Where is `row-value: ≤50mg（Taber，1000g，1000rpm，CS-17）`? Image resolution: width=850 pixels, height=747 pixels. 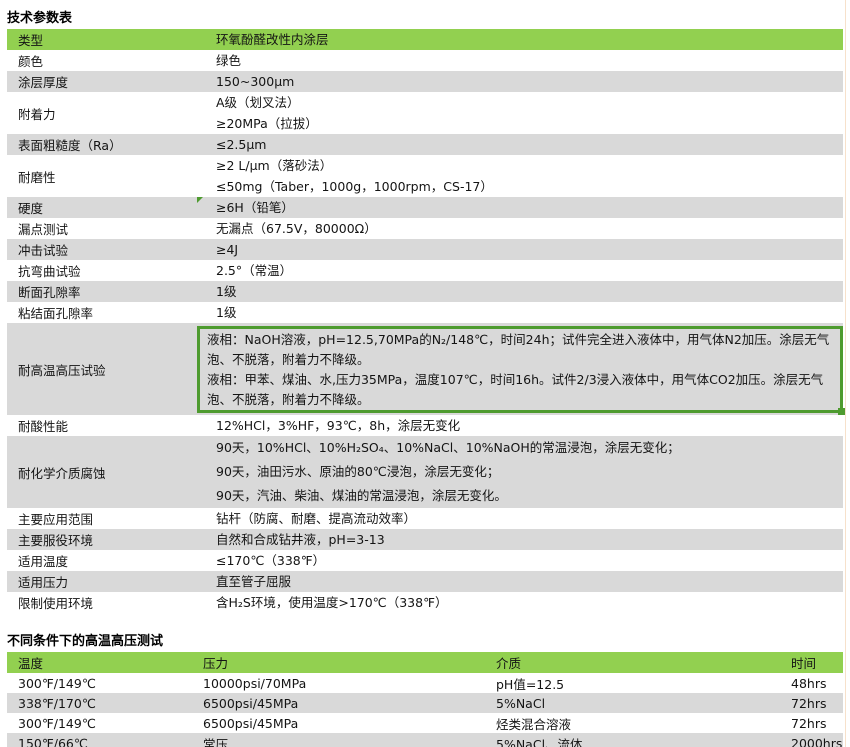
row-value: ≤50mg（Taber，1000g，1000rpm，CS-17） is located at coordinates (354, 186).